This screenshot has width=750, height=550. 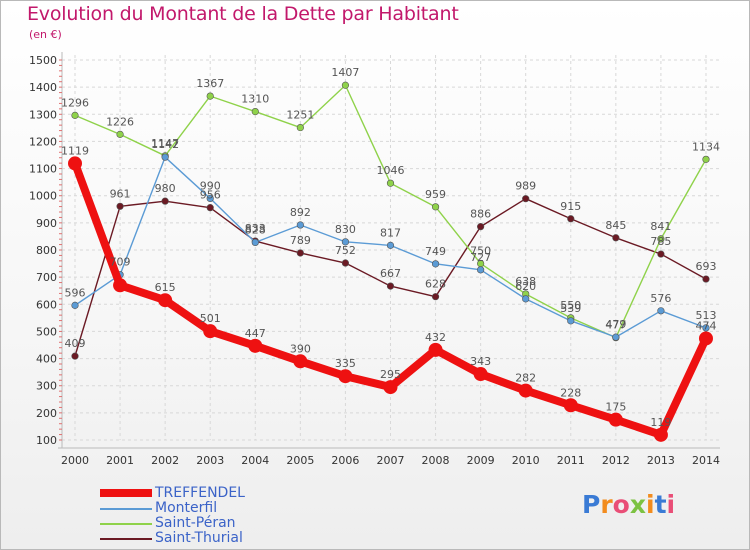 What do you see at coordinates (570, 206) in the screenshot?
I see `data-label: 915` at bounding box center [570, 206].